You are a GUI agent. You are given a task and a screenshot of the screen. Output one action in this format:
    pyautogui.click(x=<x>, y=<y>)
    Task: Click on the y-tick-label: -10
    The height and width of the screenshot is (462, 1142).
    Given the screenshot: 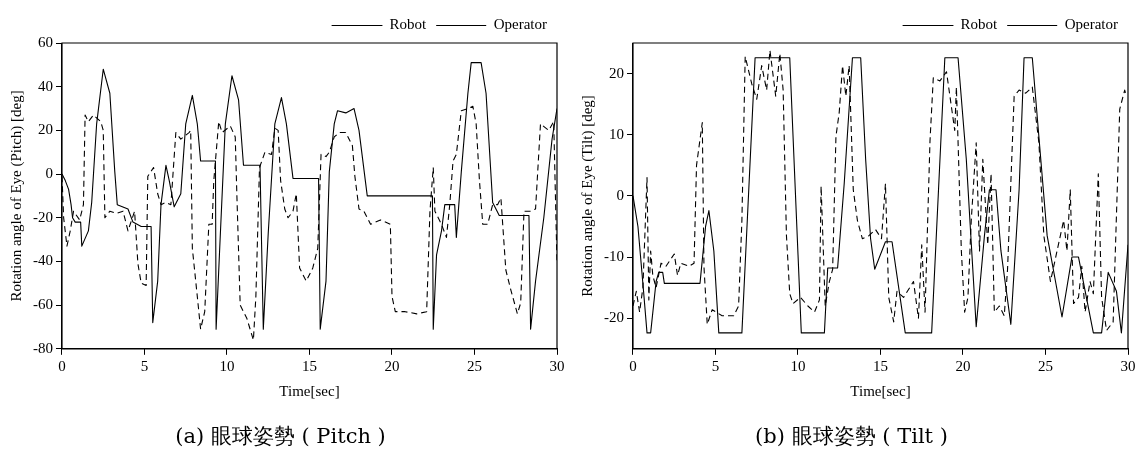 What is the action you would take?
    pyautogui.click(x=614, y=256)
    